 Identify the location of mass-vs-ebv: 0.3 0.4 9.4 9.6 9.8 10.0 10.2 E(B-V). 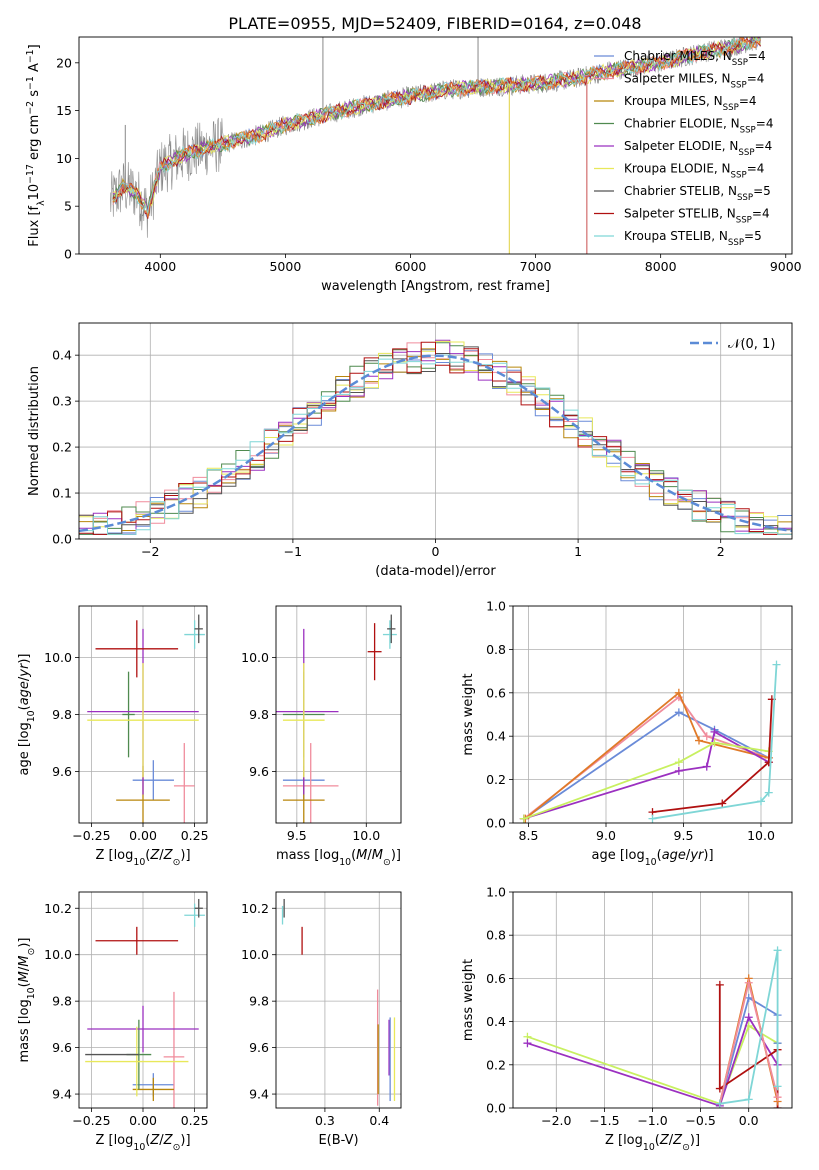
(321, 1019).